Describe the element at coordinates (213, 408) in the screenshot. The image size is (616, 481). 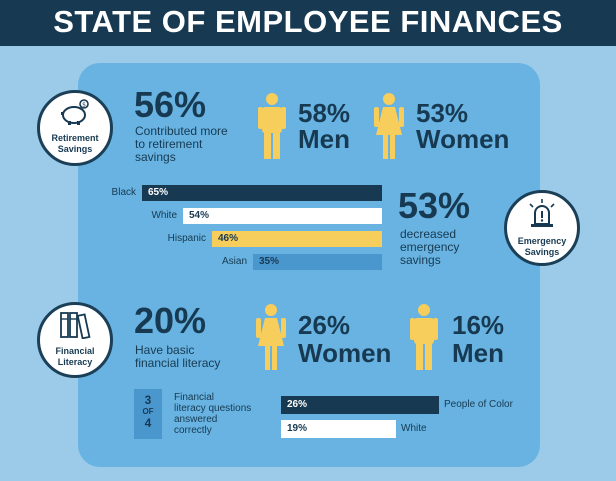
I see `desc-line: literacy questions` at that location.